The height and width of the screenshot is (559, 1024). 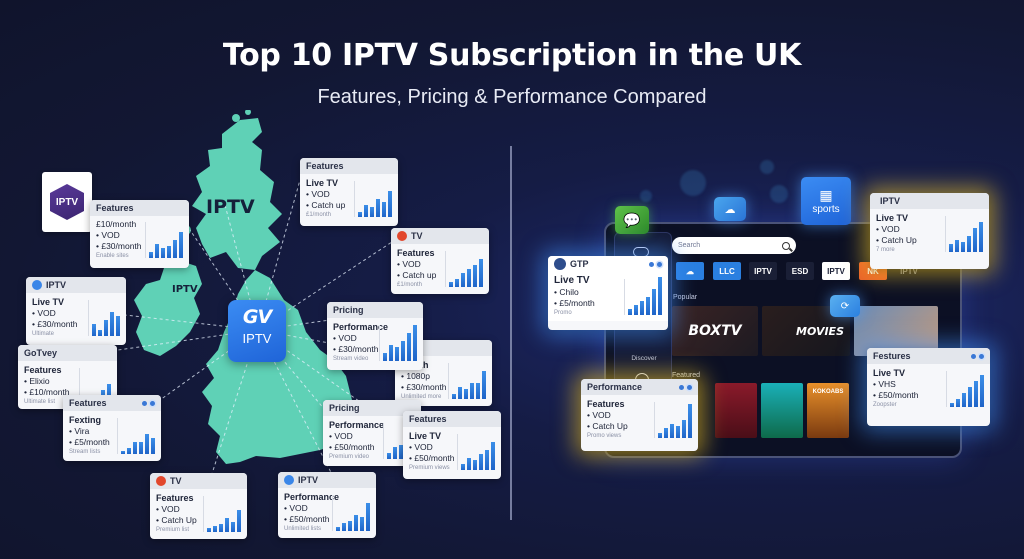 I want to click on sports-icon-label: sports, so click(x=826, y=209).